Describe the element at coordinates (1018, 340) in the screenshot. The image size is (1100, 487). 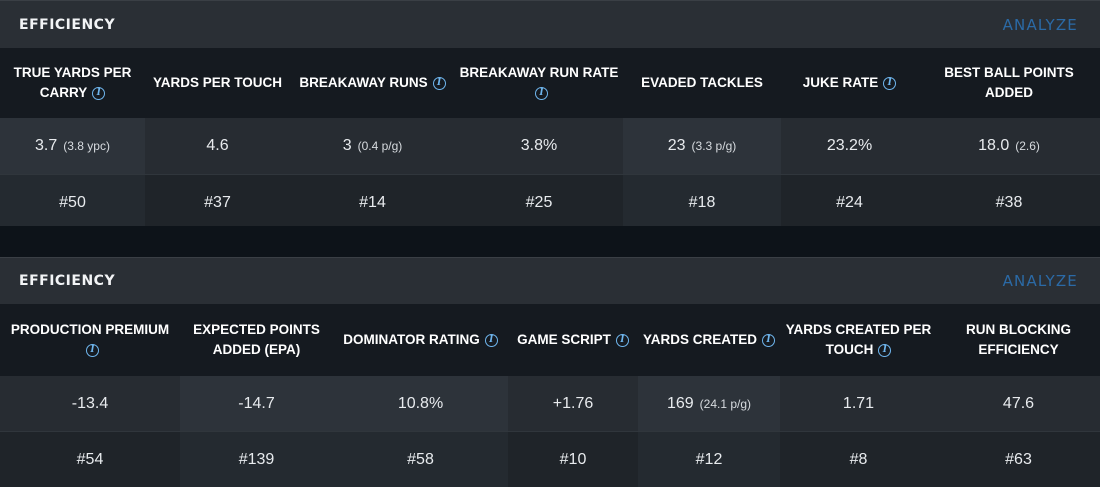
I see `col-run-blocking-efficiency: RUN BLOCKING EFFICIENCY` at that location.